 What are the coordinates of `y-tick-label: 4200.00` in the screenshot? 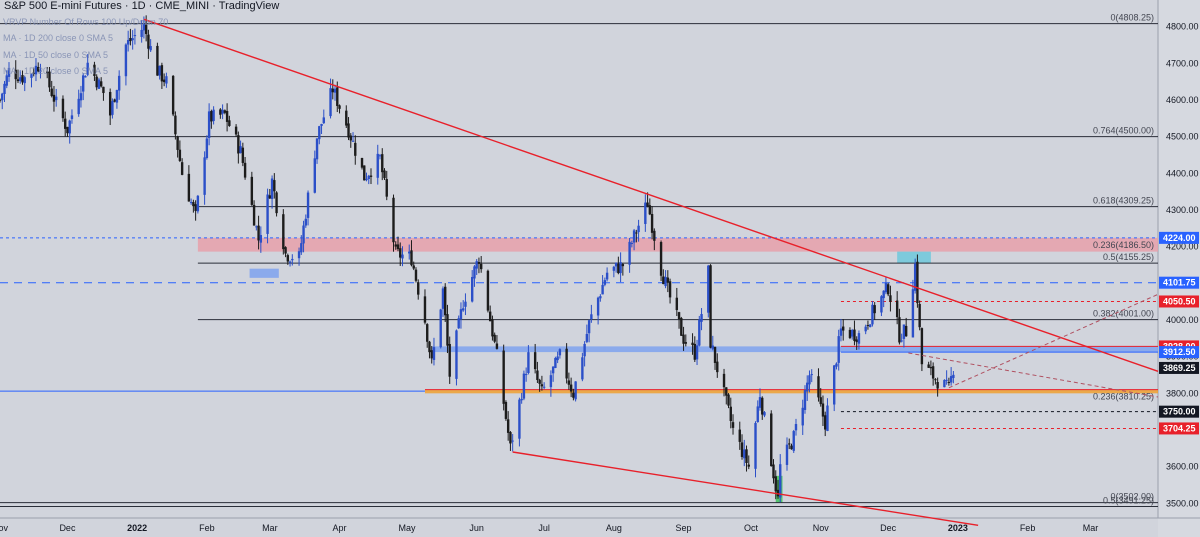 It's located at (1182, 247).